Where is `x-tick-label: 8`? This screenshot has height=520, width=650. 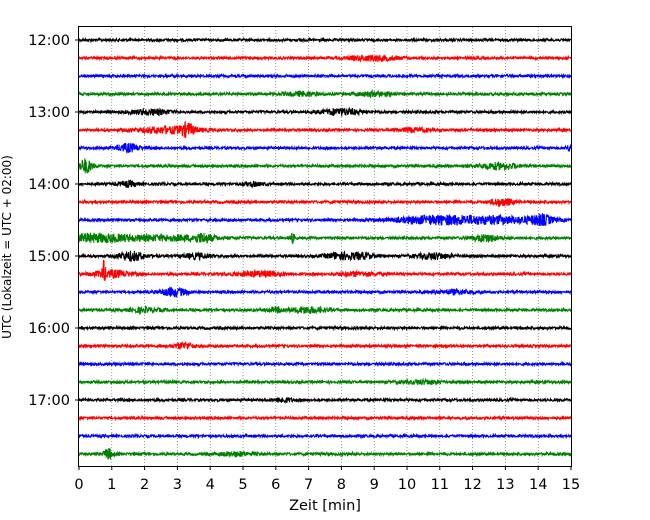 x-tick-label: 8 is located at coordinates (341, 485).